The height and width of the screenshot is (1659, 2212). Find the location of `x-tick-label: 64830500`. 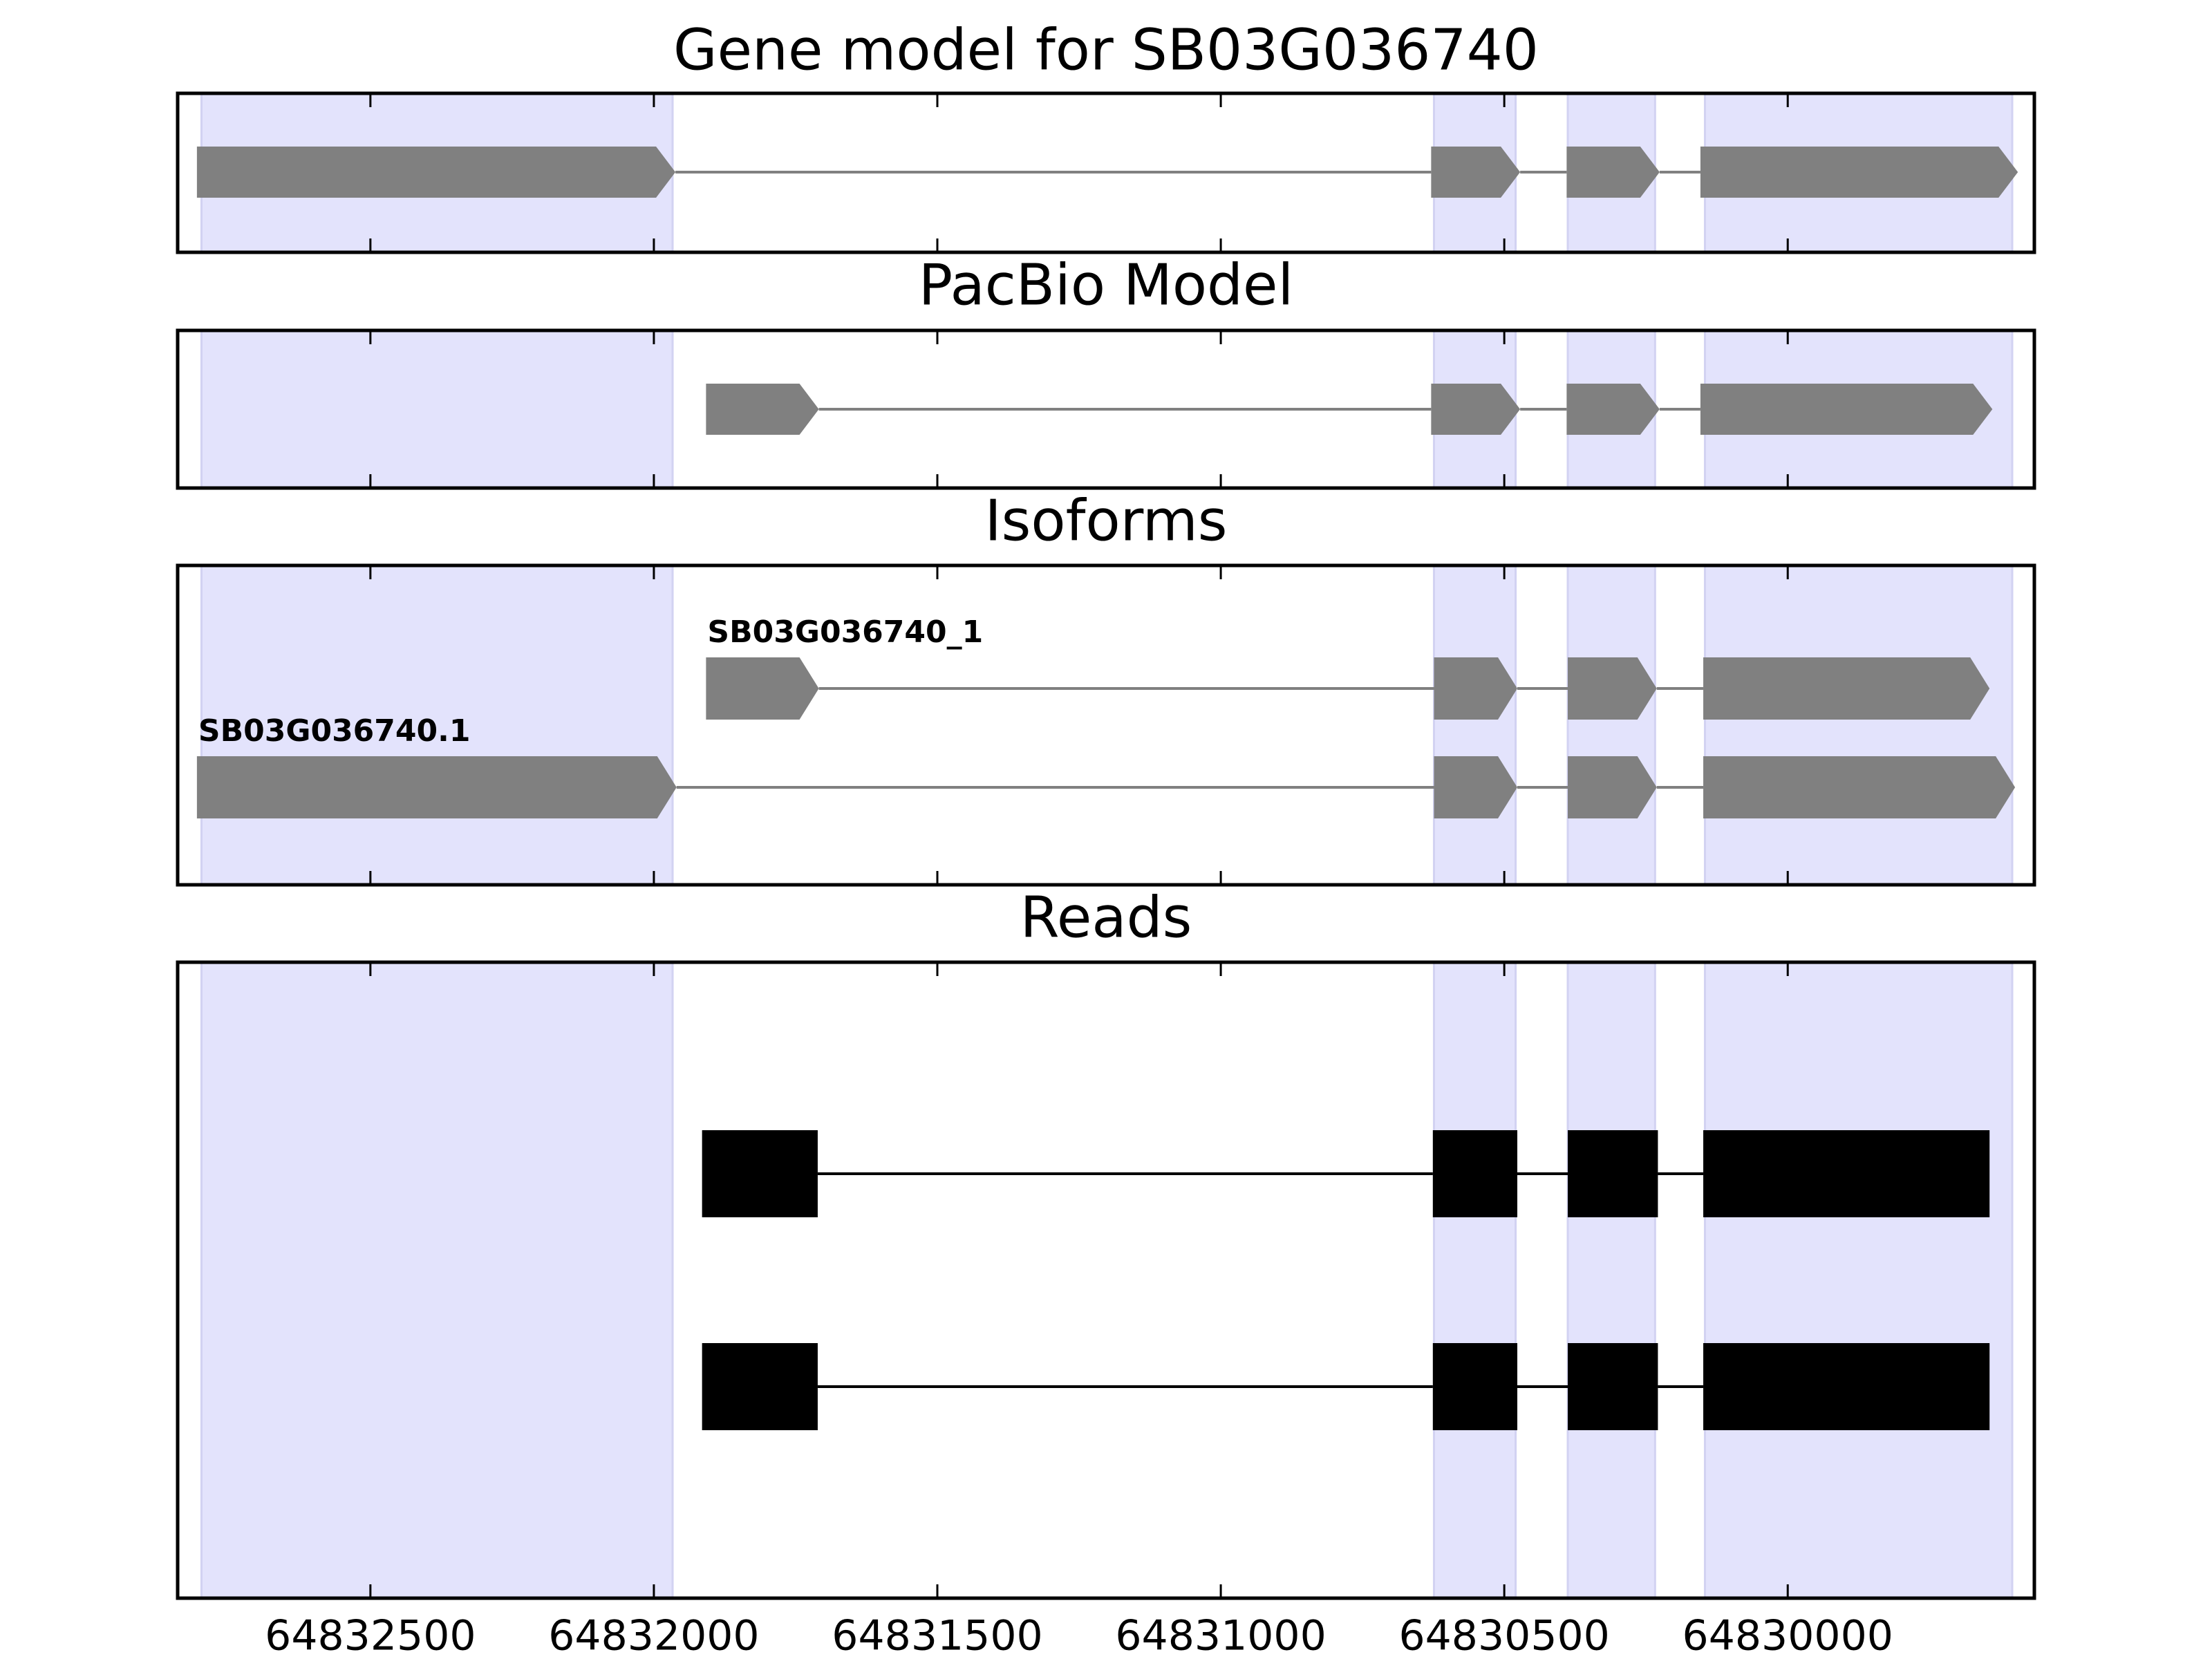

x-tick-label: 64830500 is located at coordinates (1503, 1635).